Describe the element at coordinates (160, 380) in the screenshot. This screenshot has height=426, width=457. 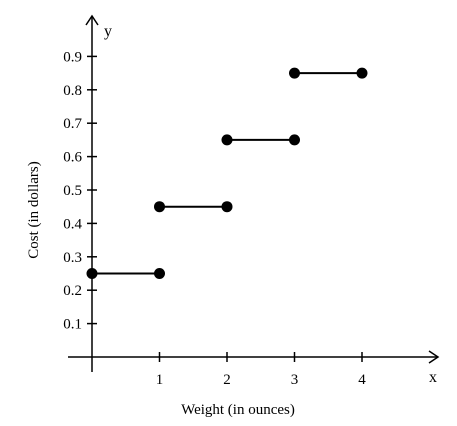
I see `x-tick-label: 1` at that location.